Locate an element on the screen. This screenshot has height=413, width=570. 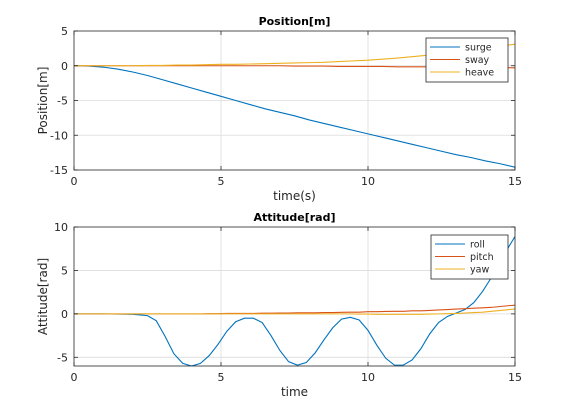
chart-title: Attitude[rad] is located at coordinates (294, 217).